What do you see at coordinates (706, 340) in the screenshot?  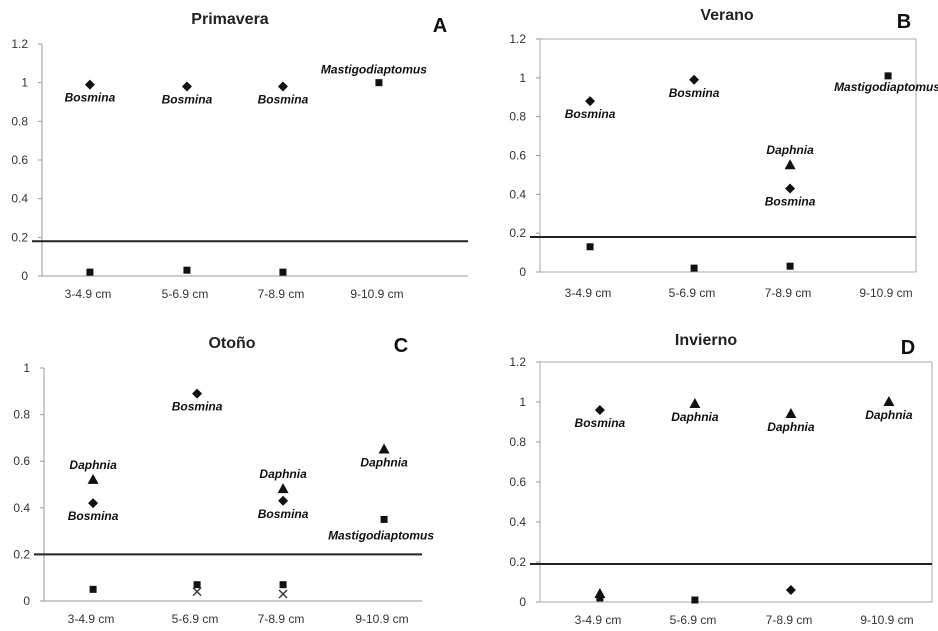 I see `chart-title: Invierno` at bounding box center [706, 340].